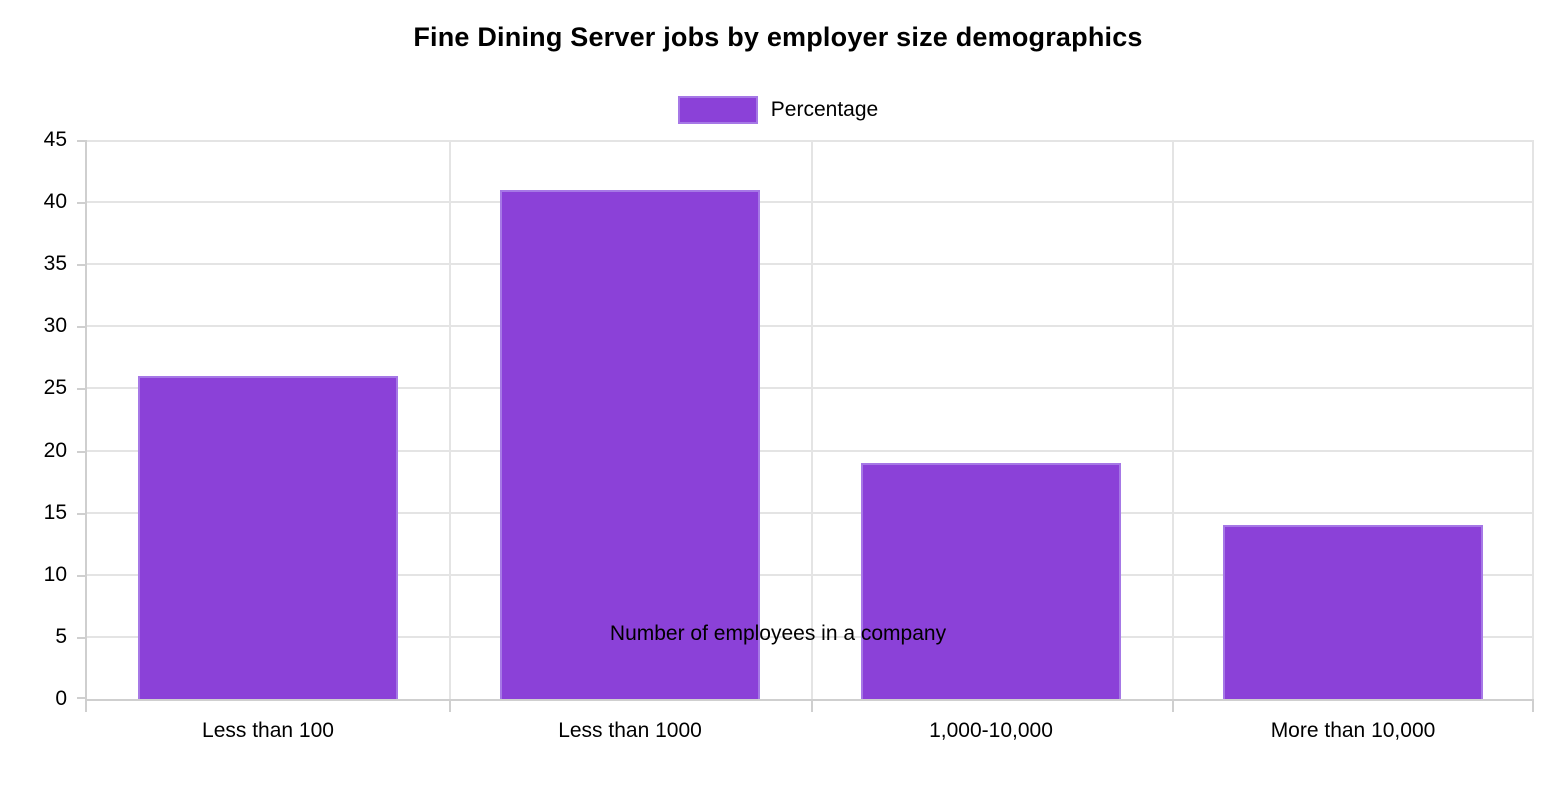 Image resolution: width=1556 pixels, height=800 pixels. Describe the element at coordinates (55, 139) in the screenshot. I see `y-axis-tick-label: 45` at that location.